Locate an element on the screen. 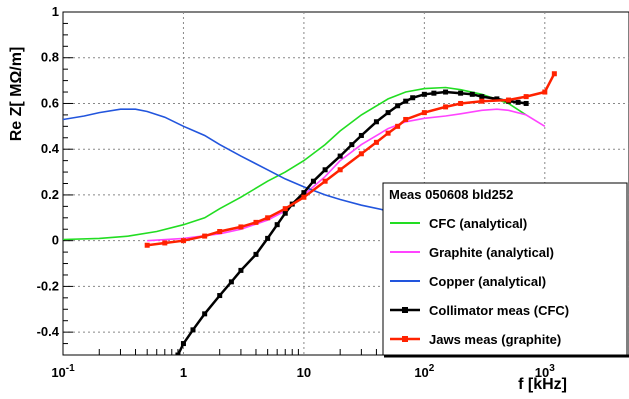 This screenshot has width=629, height=399. legend-label: Collimator meas (CFC) is located at coordinates (499, 310).